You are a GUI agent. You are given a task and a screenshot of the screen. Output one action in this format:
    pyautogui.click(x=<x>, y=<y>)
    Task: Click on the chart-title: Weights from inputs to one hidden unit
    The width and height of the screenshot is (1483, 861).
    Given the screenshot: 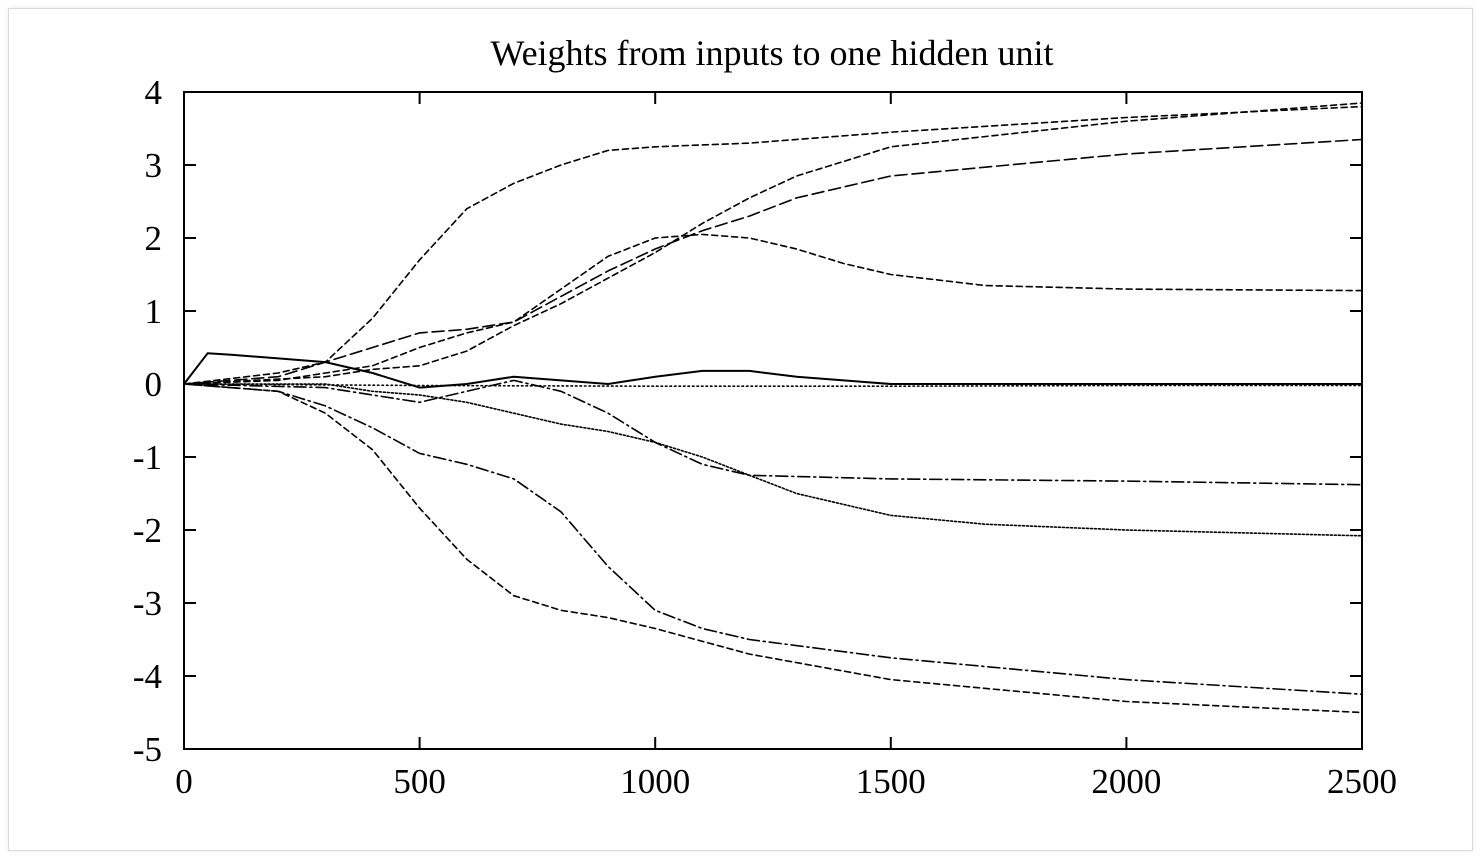 What is the action you would take?
    pyautogui.click(x=771, y=53)
    